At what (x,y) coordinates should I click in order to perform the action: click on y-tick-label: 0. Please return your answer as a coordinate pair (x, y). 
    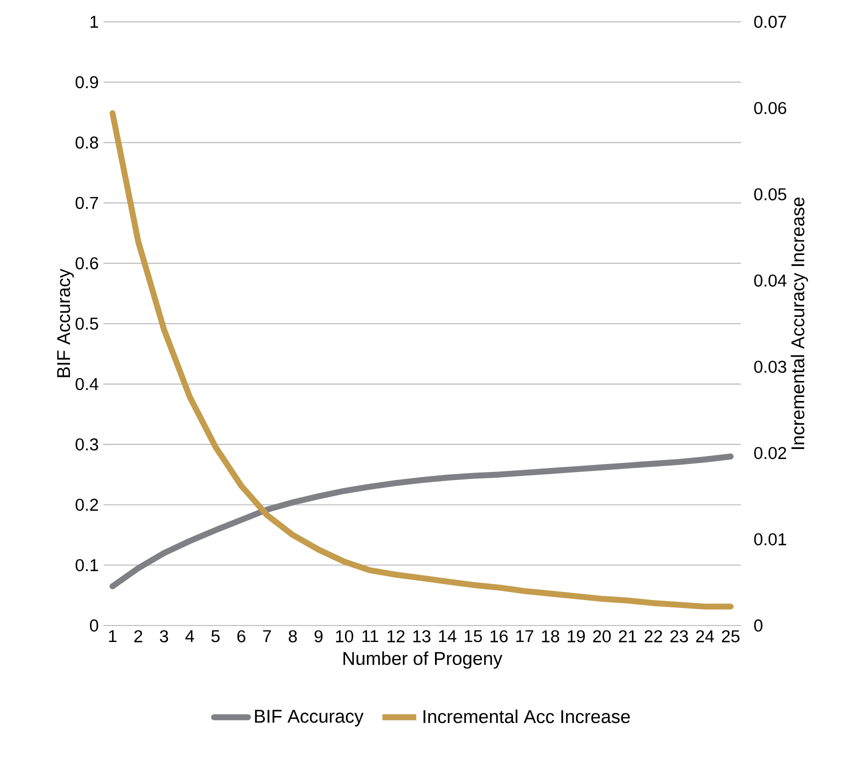
    Looking at the image, I should click on (94, 625).